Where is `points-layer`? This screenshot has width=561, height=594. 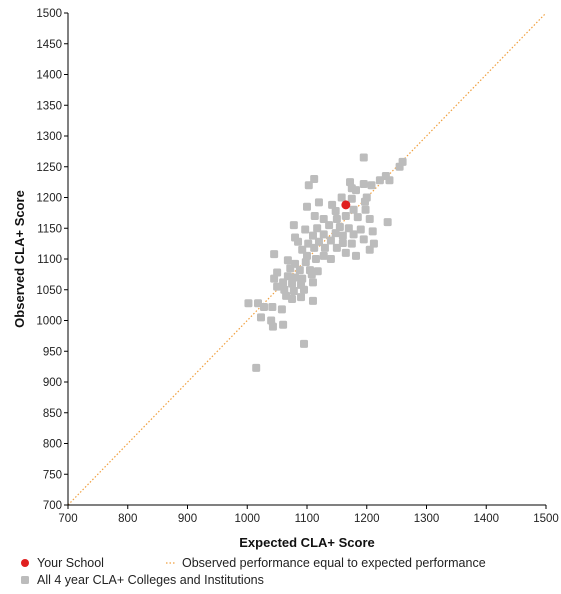 points-layer is located at coordinates (325, 262).